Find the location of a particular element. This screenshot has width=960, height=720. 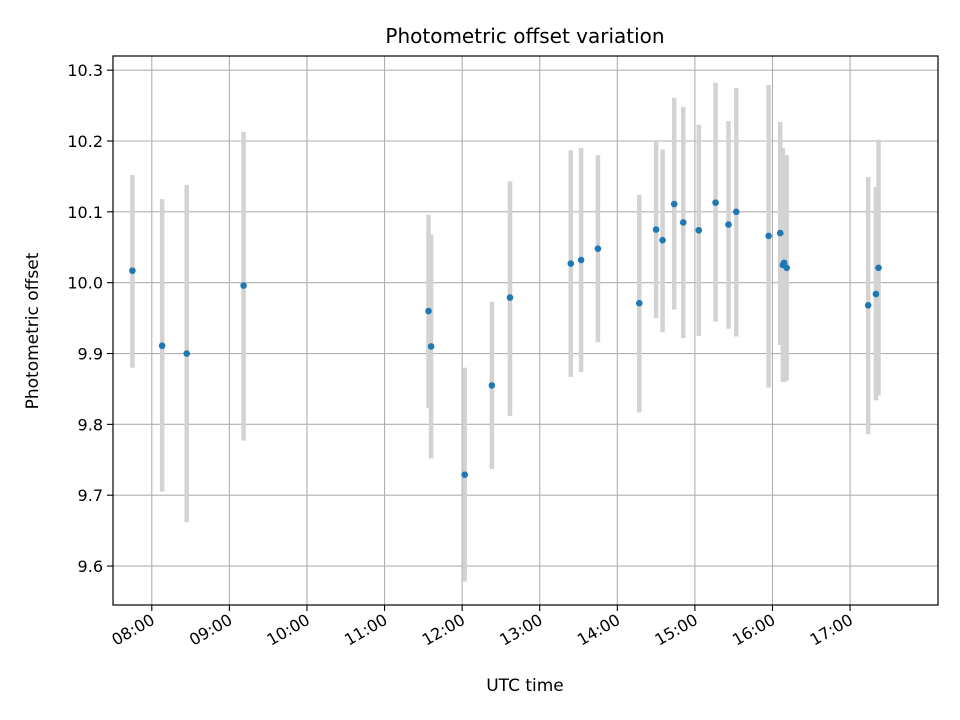

y-tick-label: 9.8 is located at coordinates (90, 424).